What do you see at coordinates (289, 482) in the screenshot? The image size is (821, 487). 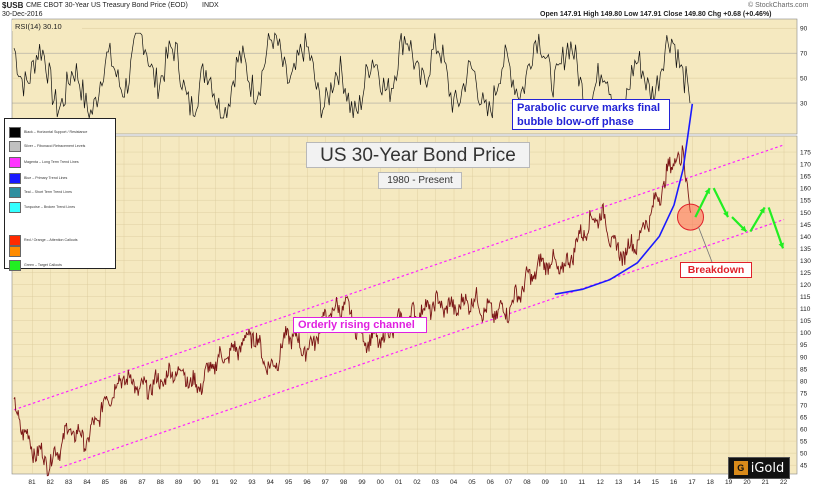 I see `x-tick-label: 95` at bounding box center [289, 482].